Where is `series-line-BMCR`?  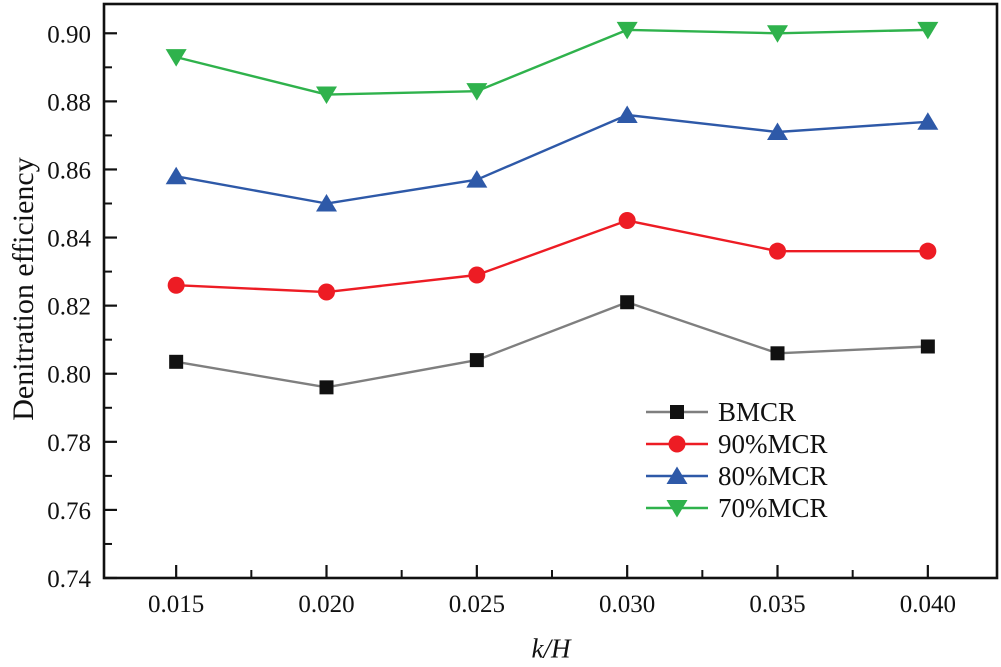 series-line-BMCR is located at coordinates (551, 345).